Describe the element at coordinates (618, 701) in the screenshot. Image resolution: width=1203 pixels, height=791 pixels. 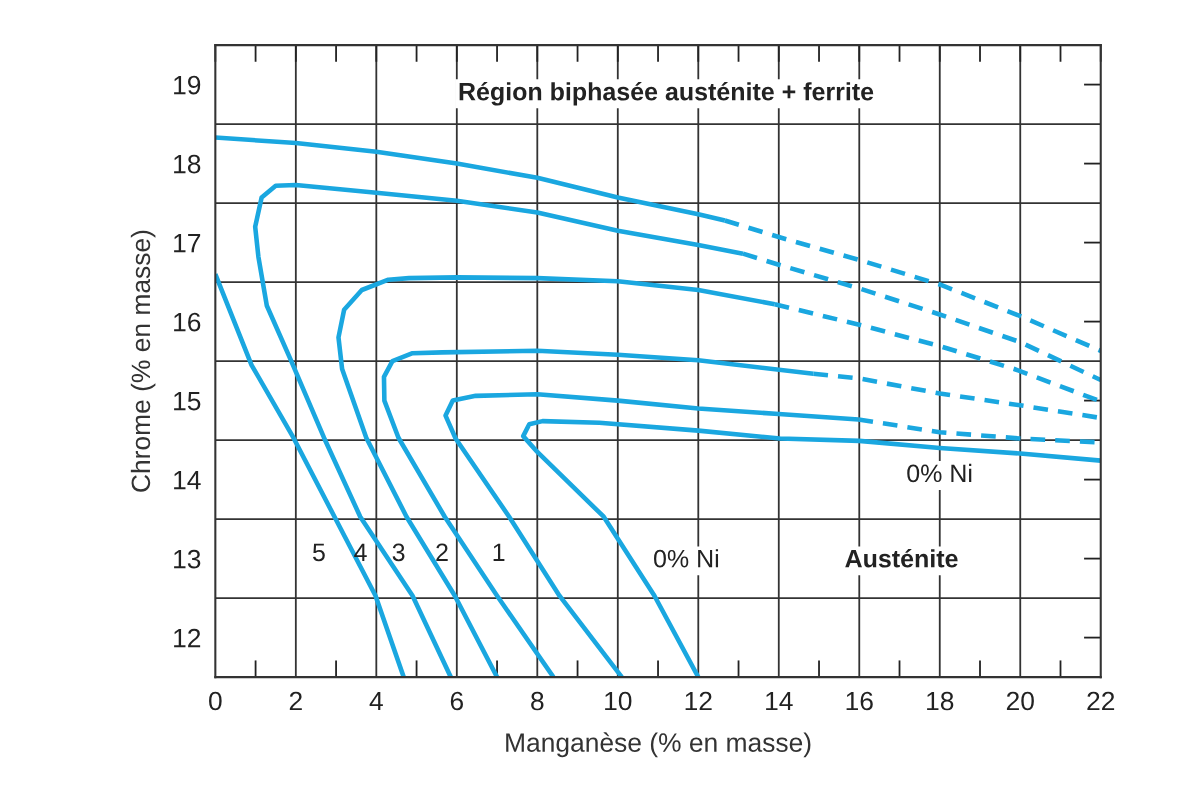
I see `x-tick-label: 10` at that location.